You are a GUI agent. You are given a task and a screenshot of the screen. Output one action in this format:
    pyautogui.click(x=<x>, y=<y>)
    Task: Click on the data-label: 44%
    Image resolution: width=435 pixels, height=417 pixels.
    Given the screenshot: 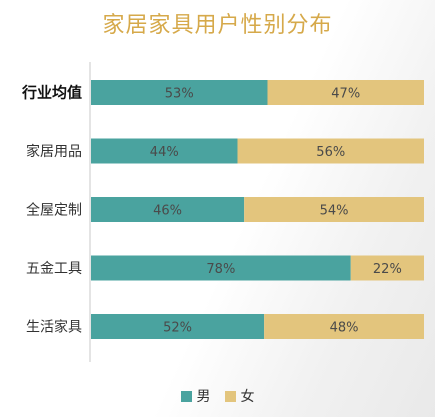 What is the action you would take?
    pyautogui.click(x=164, y=152)
    